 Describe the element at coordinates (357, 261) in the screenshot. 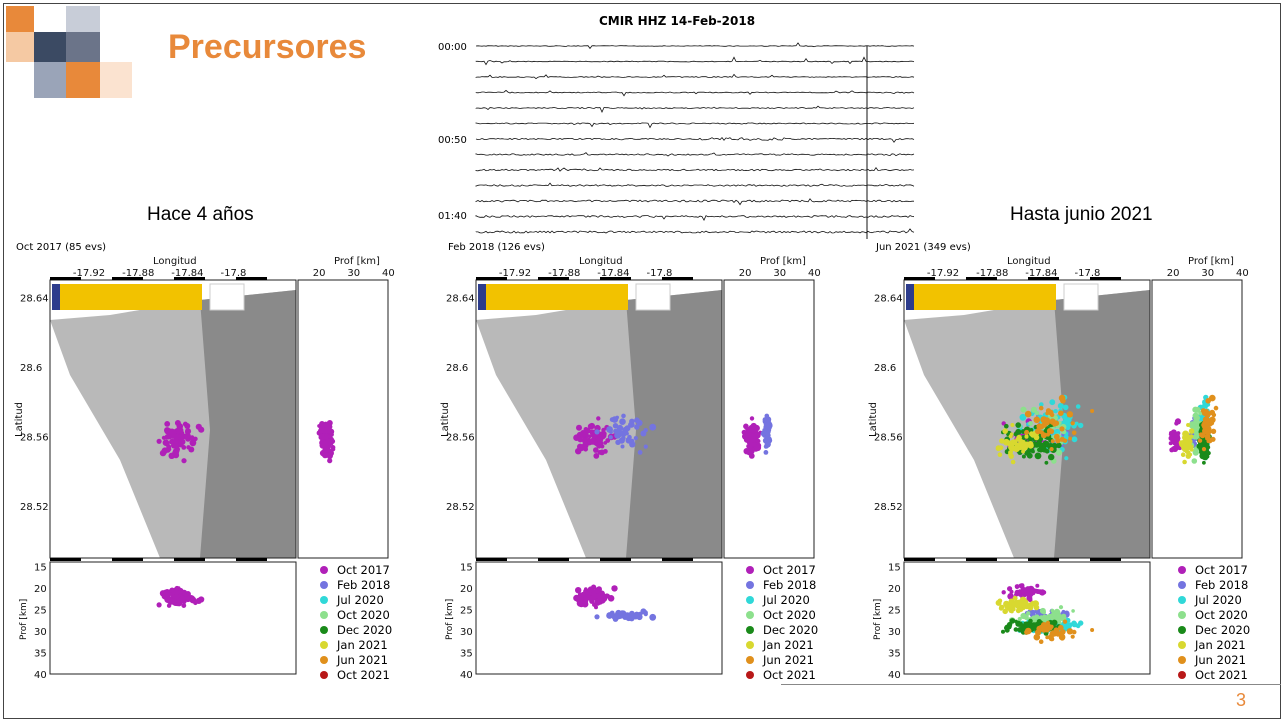

I see `depth-axis-label: Prof [km]` at that location.